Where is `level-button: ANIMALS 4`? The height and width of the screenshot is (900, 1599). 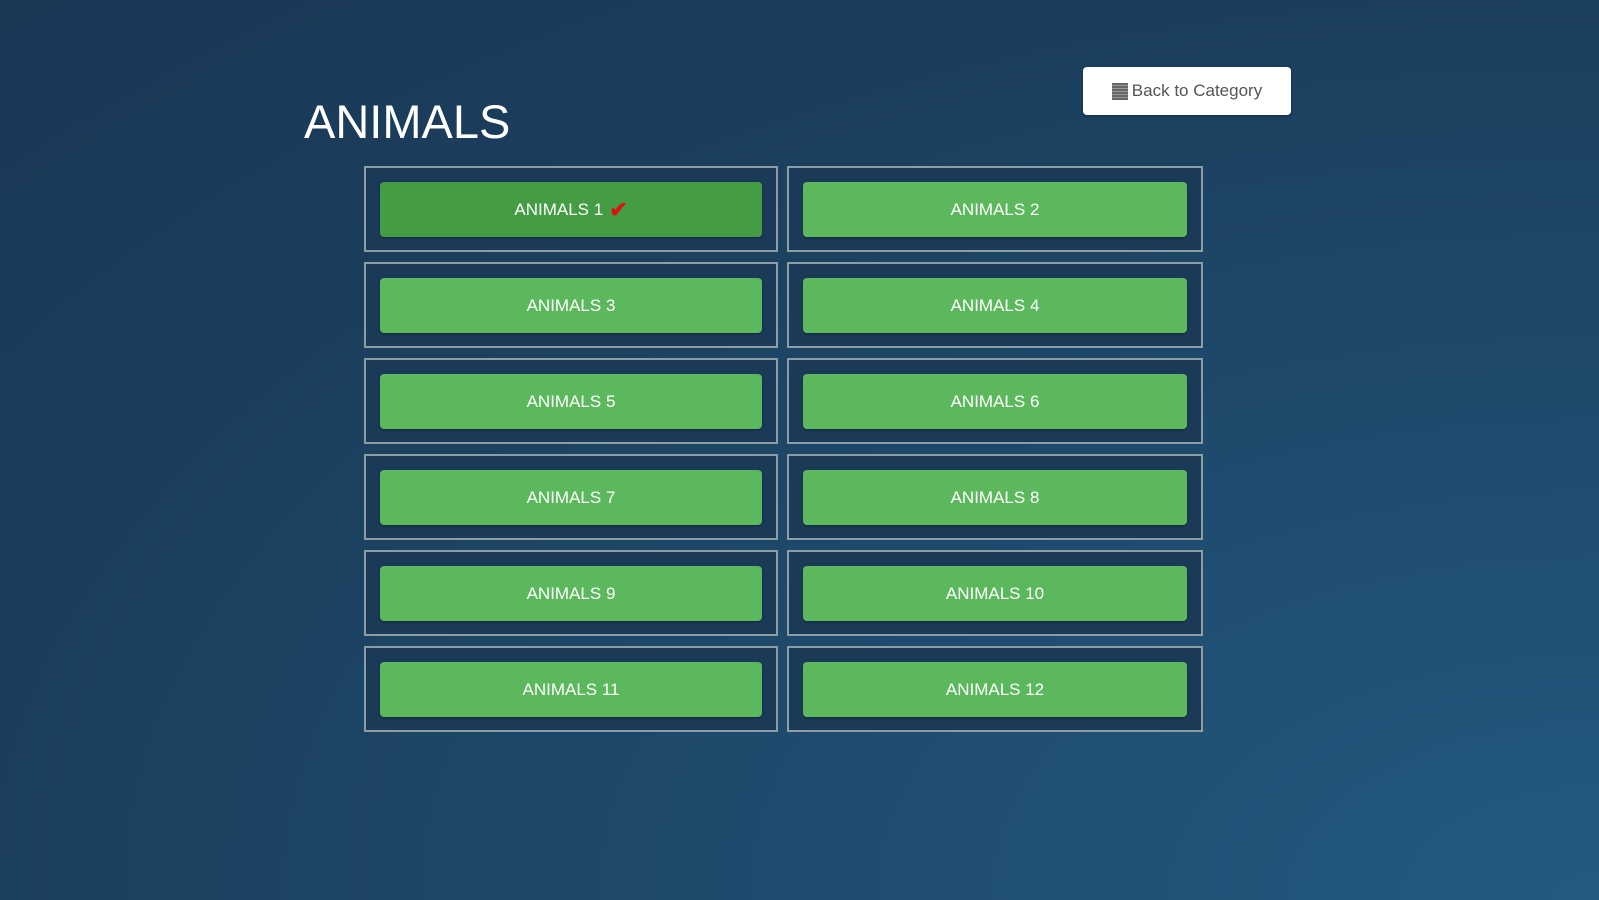
level-button: ANIMALS 4 is located at coordinates (995, 305).